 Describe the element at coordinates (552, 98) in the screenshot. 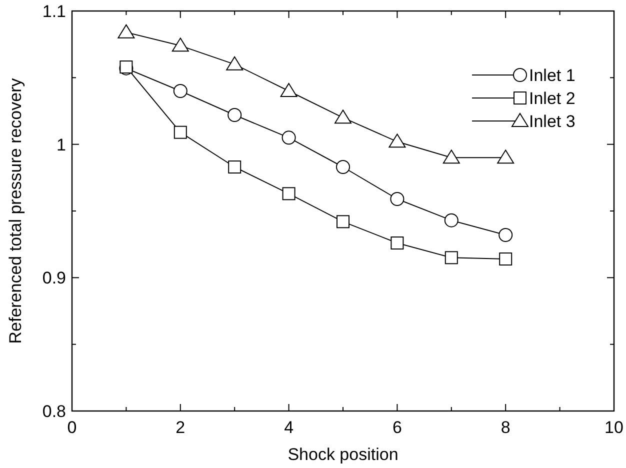

I see `legend-label: Inlet 2` at that location.